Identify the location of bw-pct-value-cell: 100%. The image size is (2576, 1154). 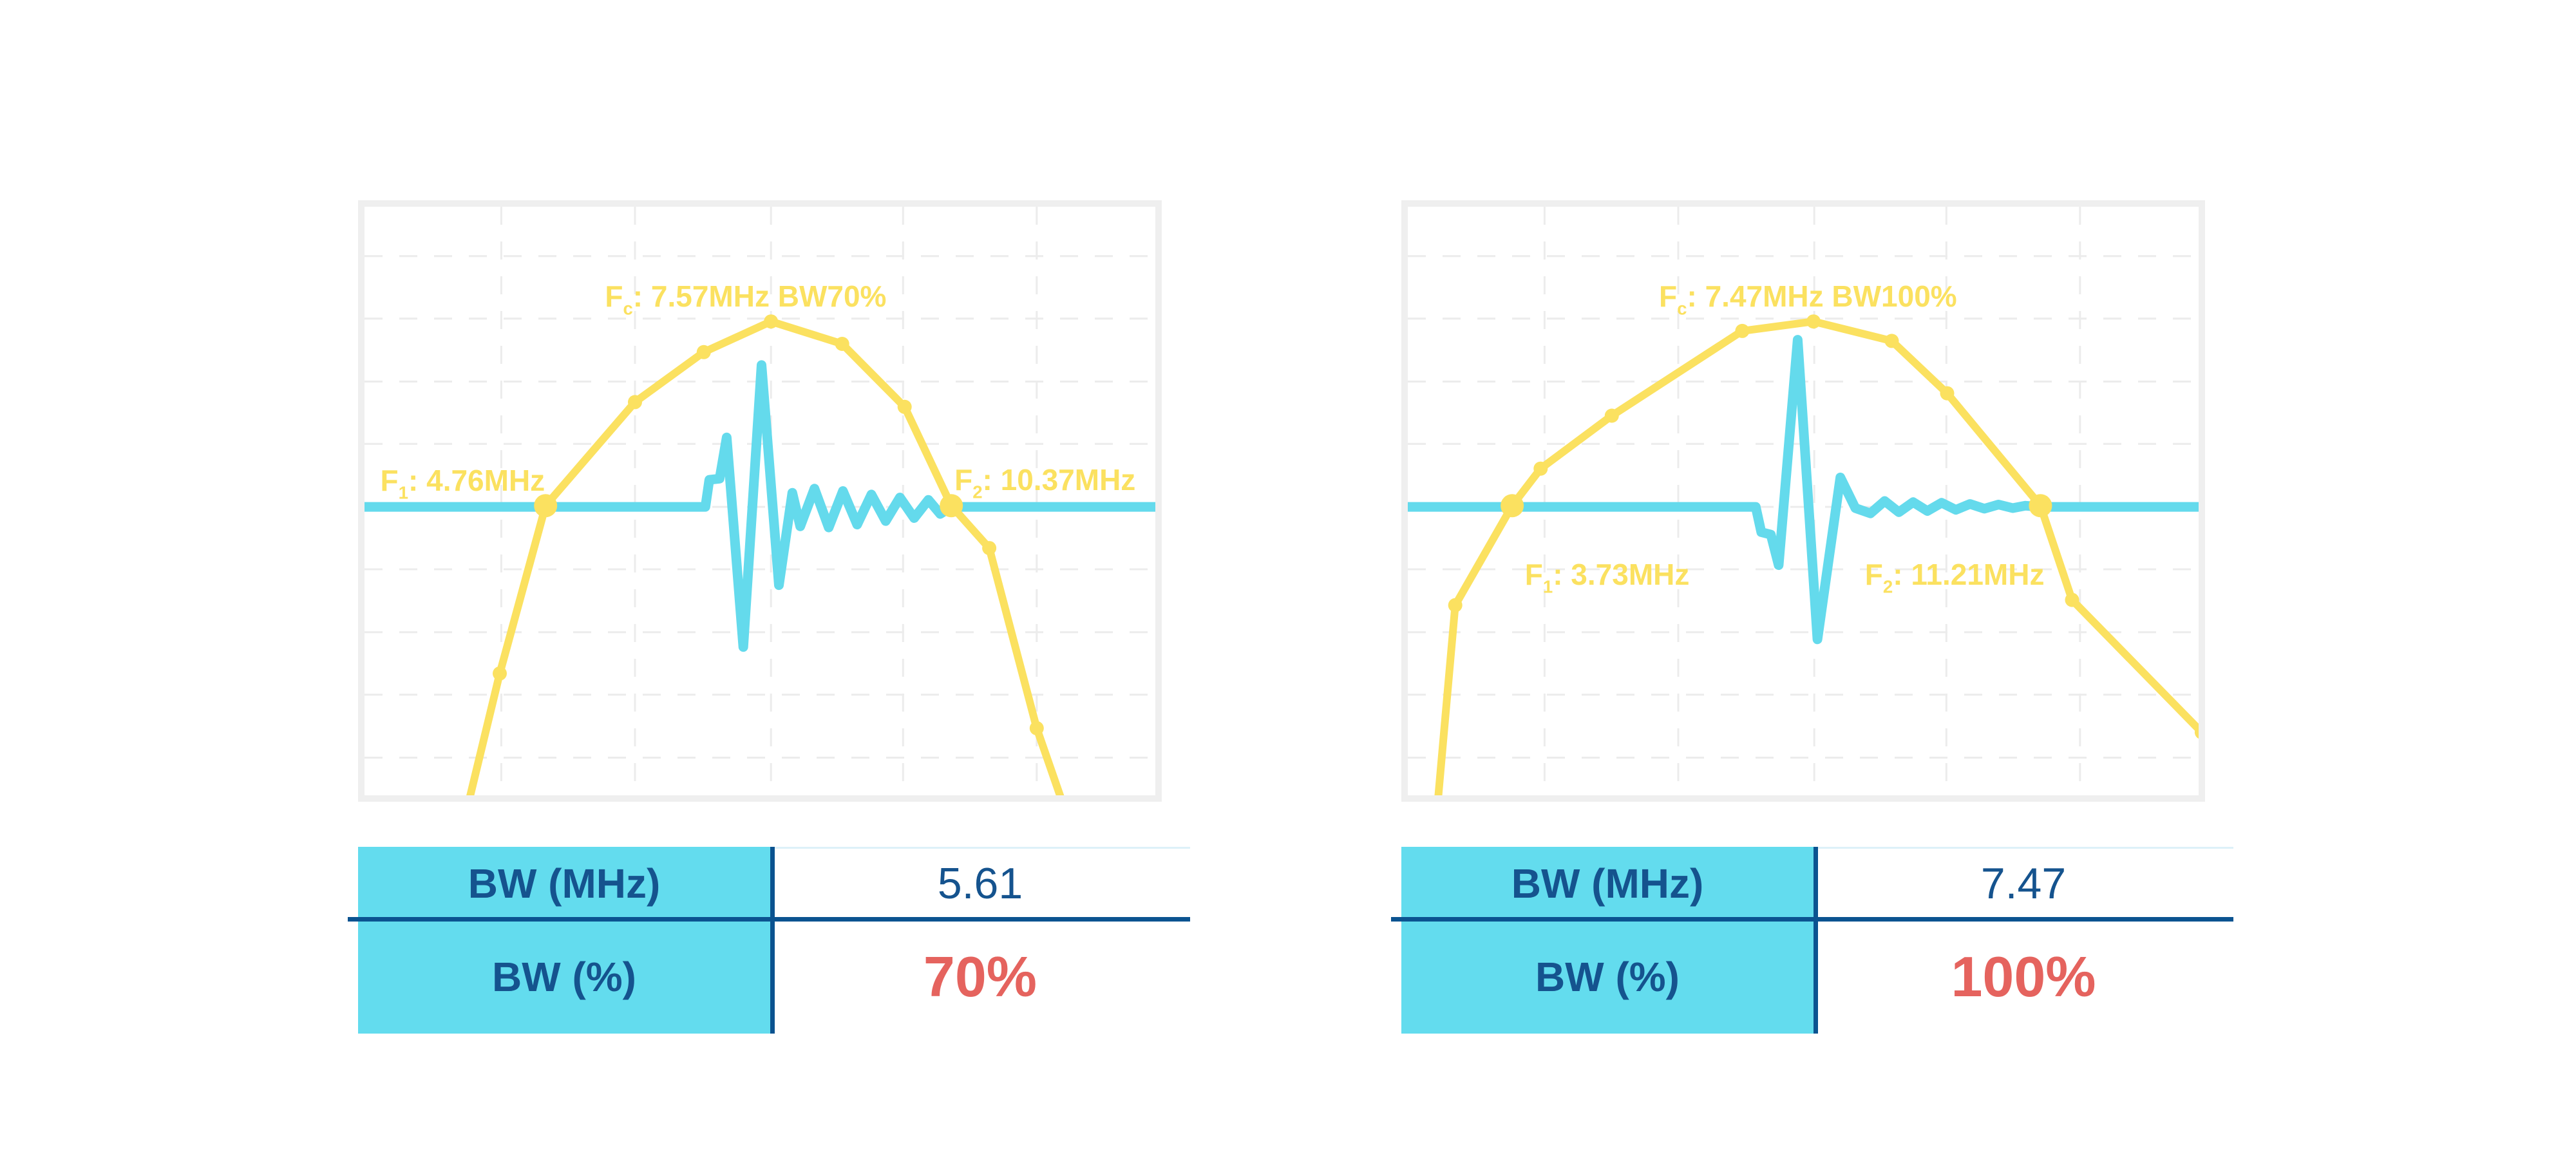
(2024, 977).